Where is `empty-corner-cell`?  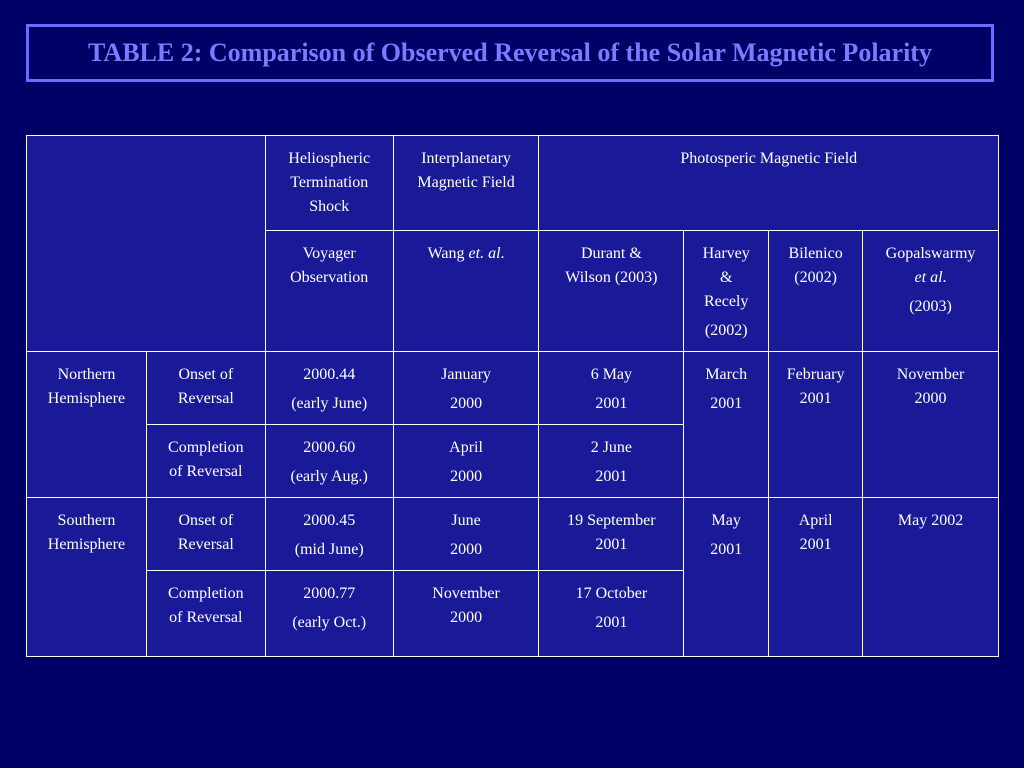 empty-corner-cell is located at coordinates (146, 243).